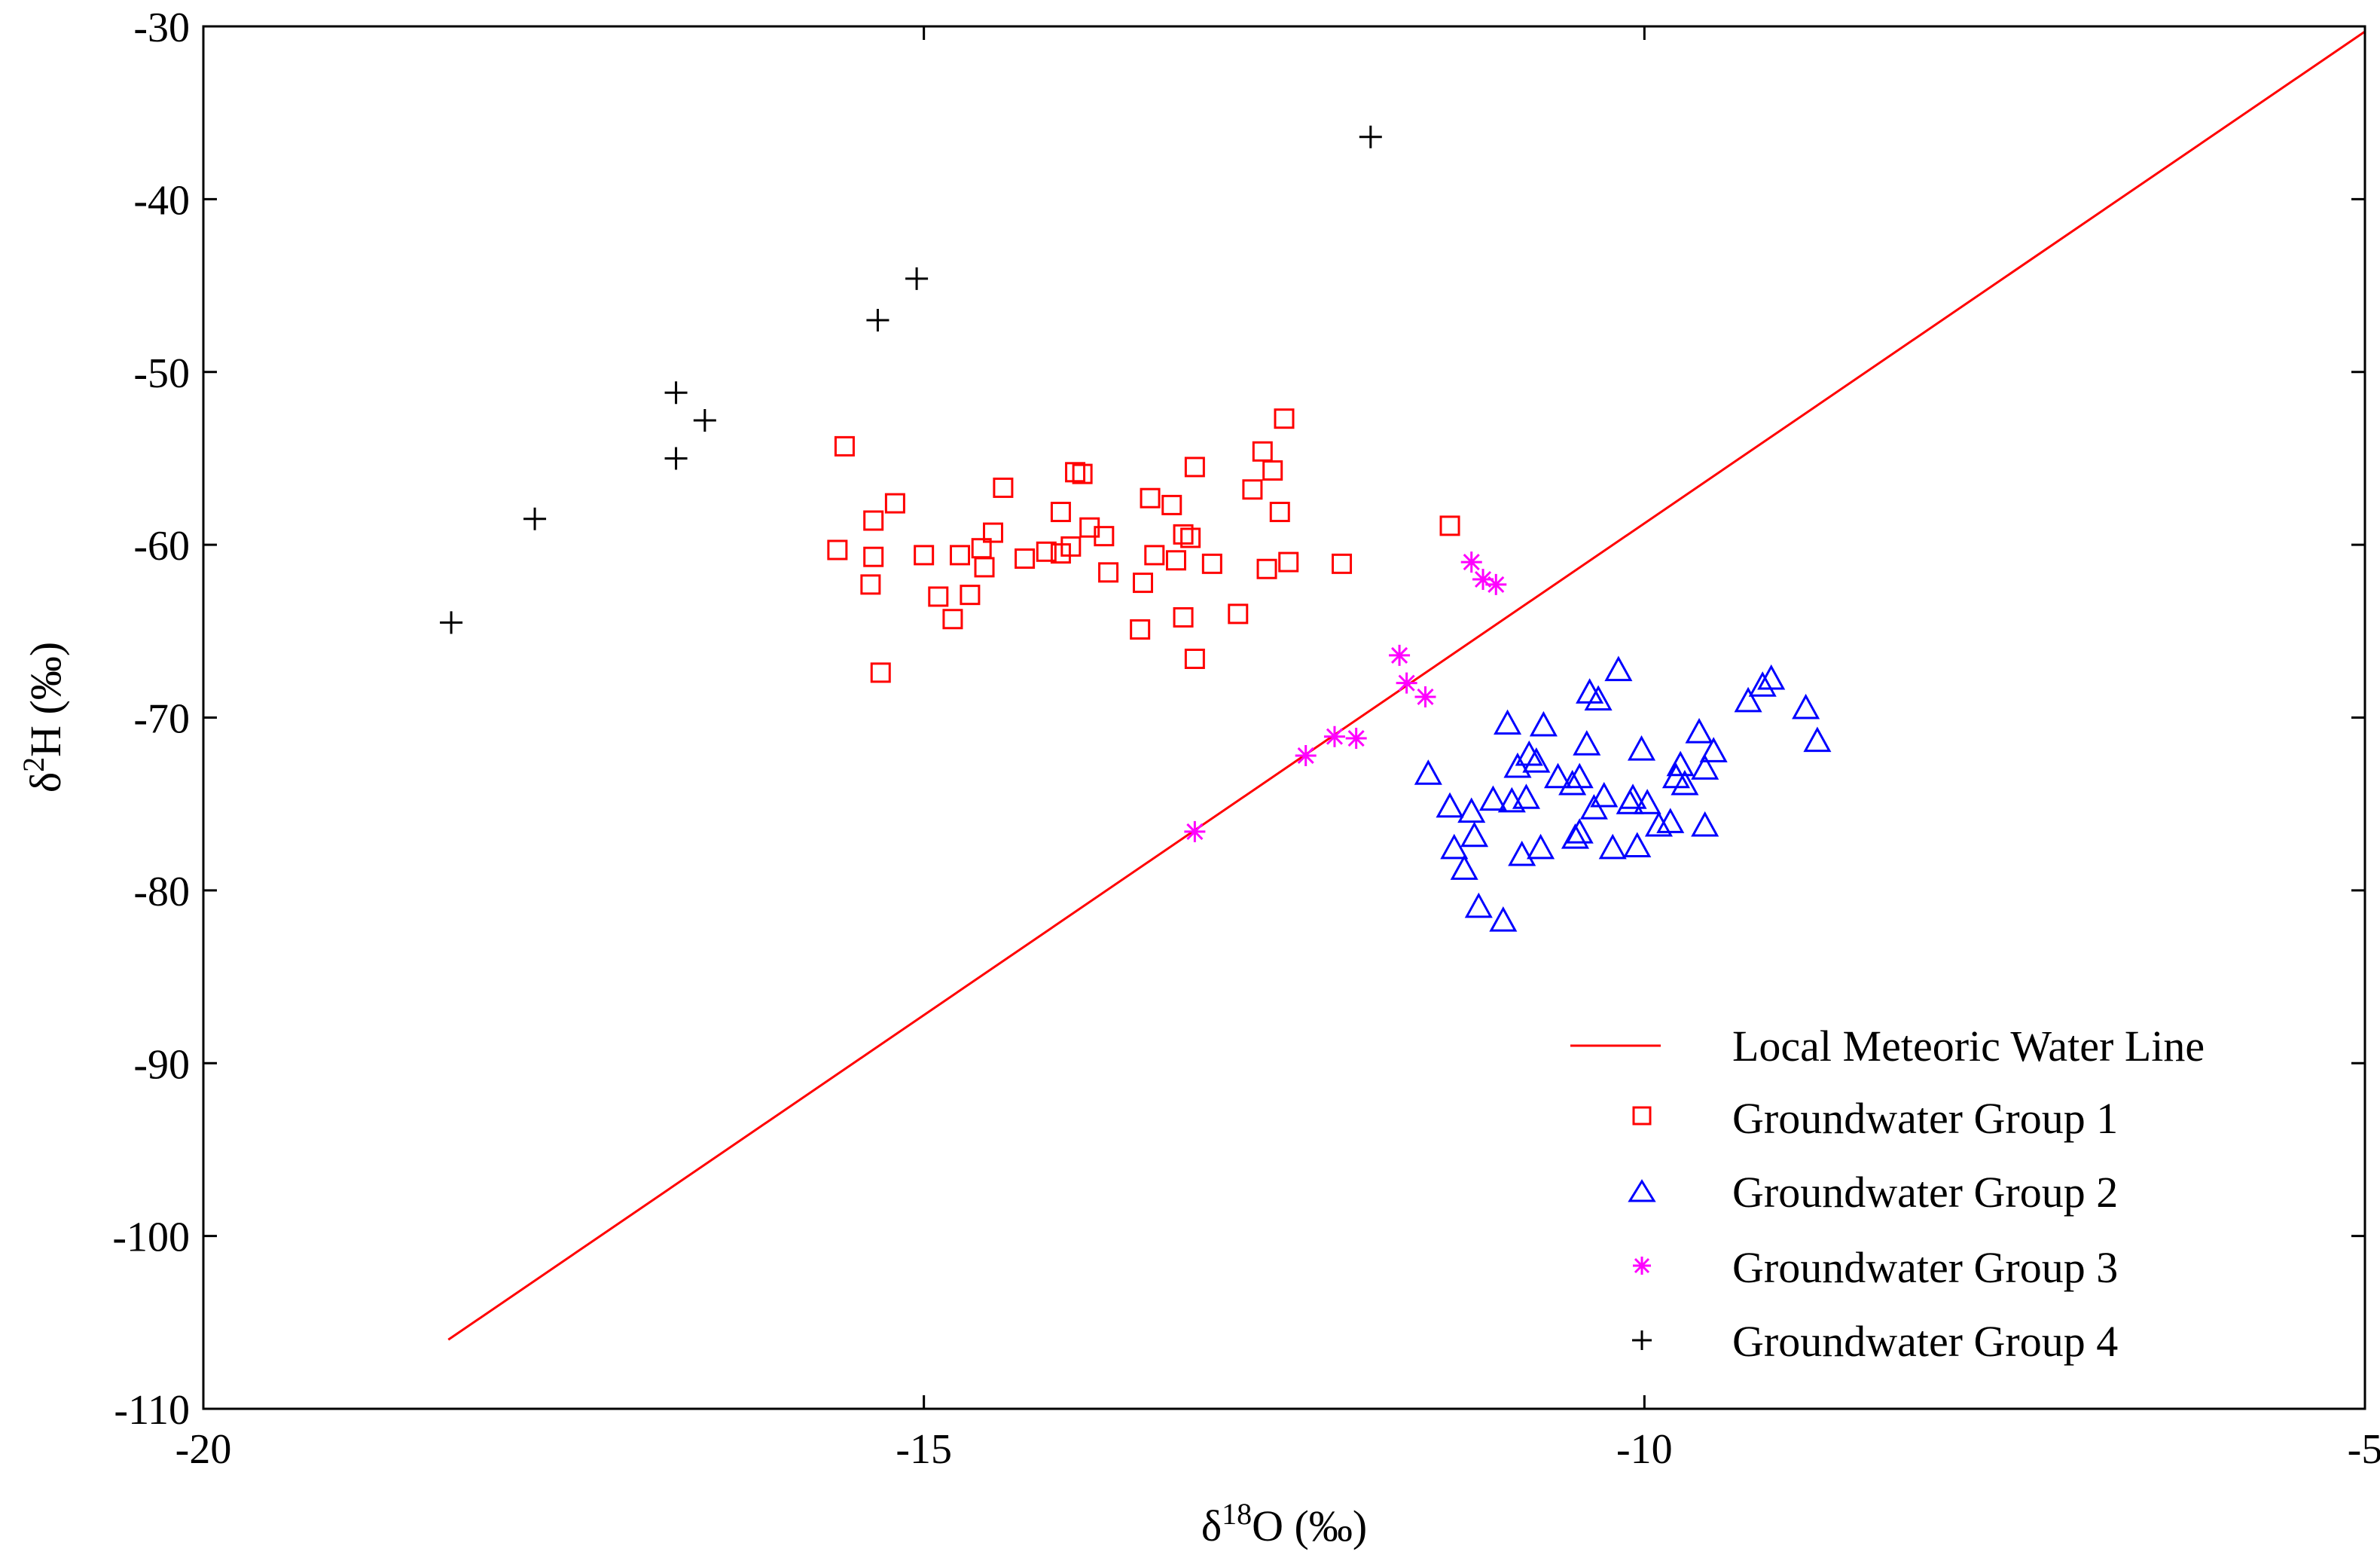  What do you see at coordinates (1642, 1340) in the screenshot?
I see `legend-plus-marker` at bounding box center [1642, 1340].